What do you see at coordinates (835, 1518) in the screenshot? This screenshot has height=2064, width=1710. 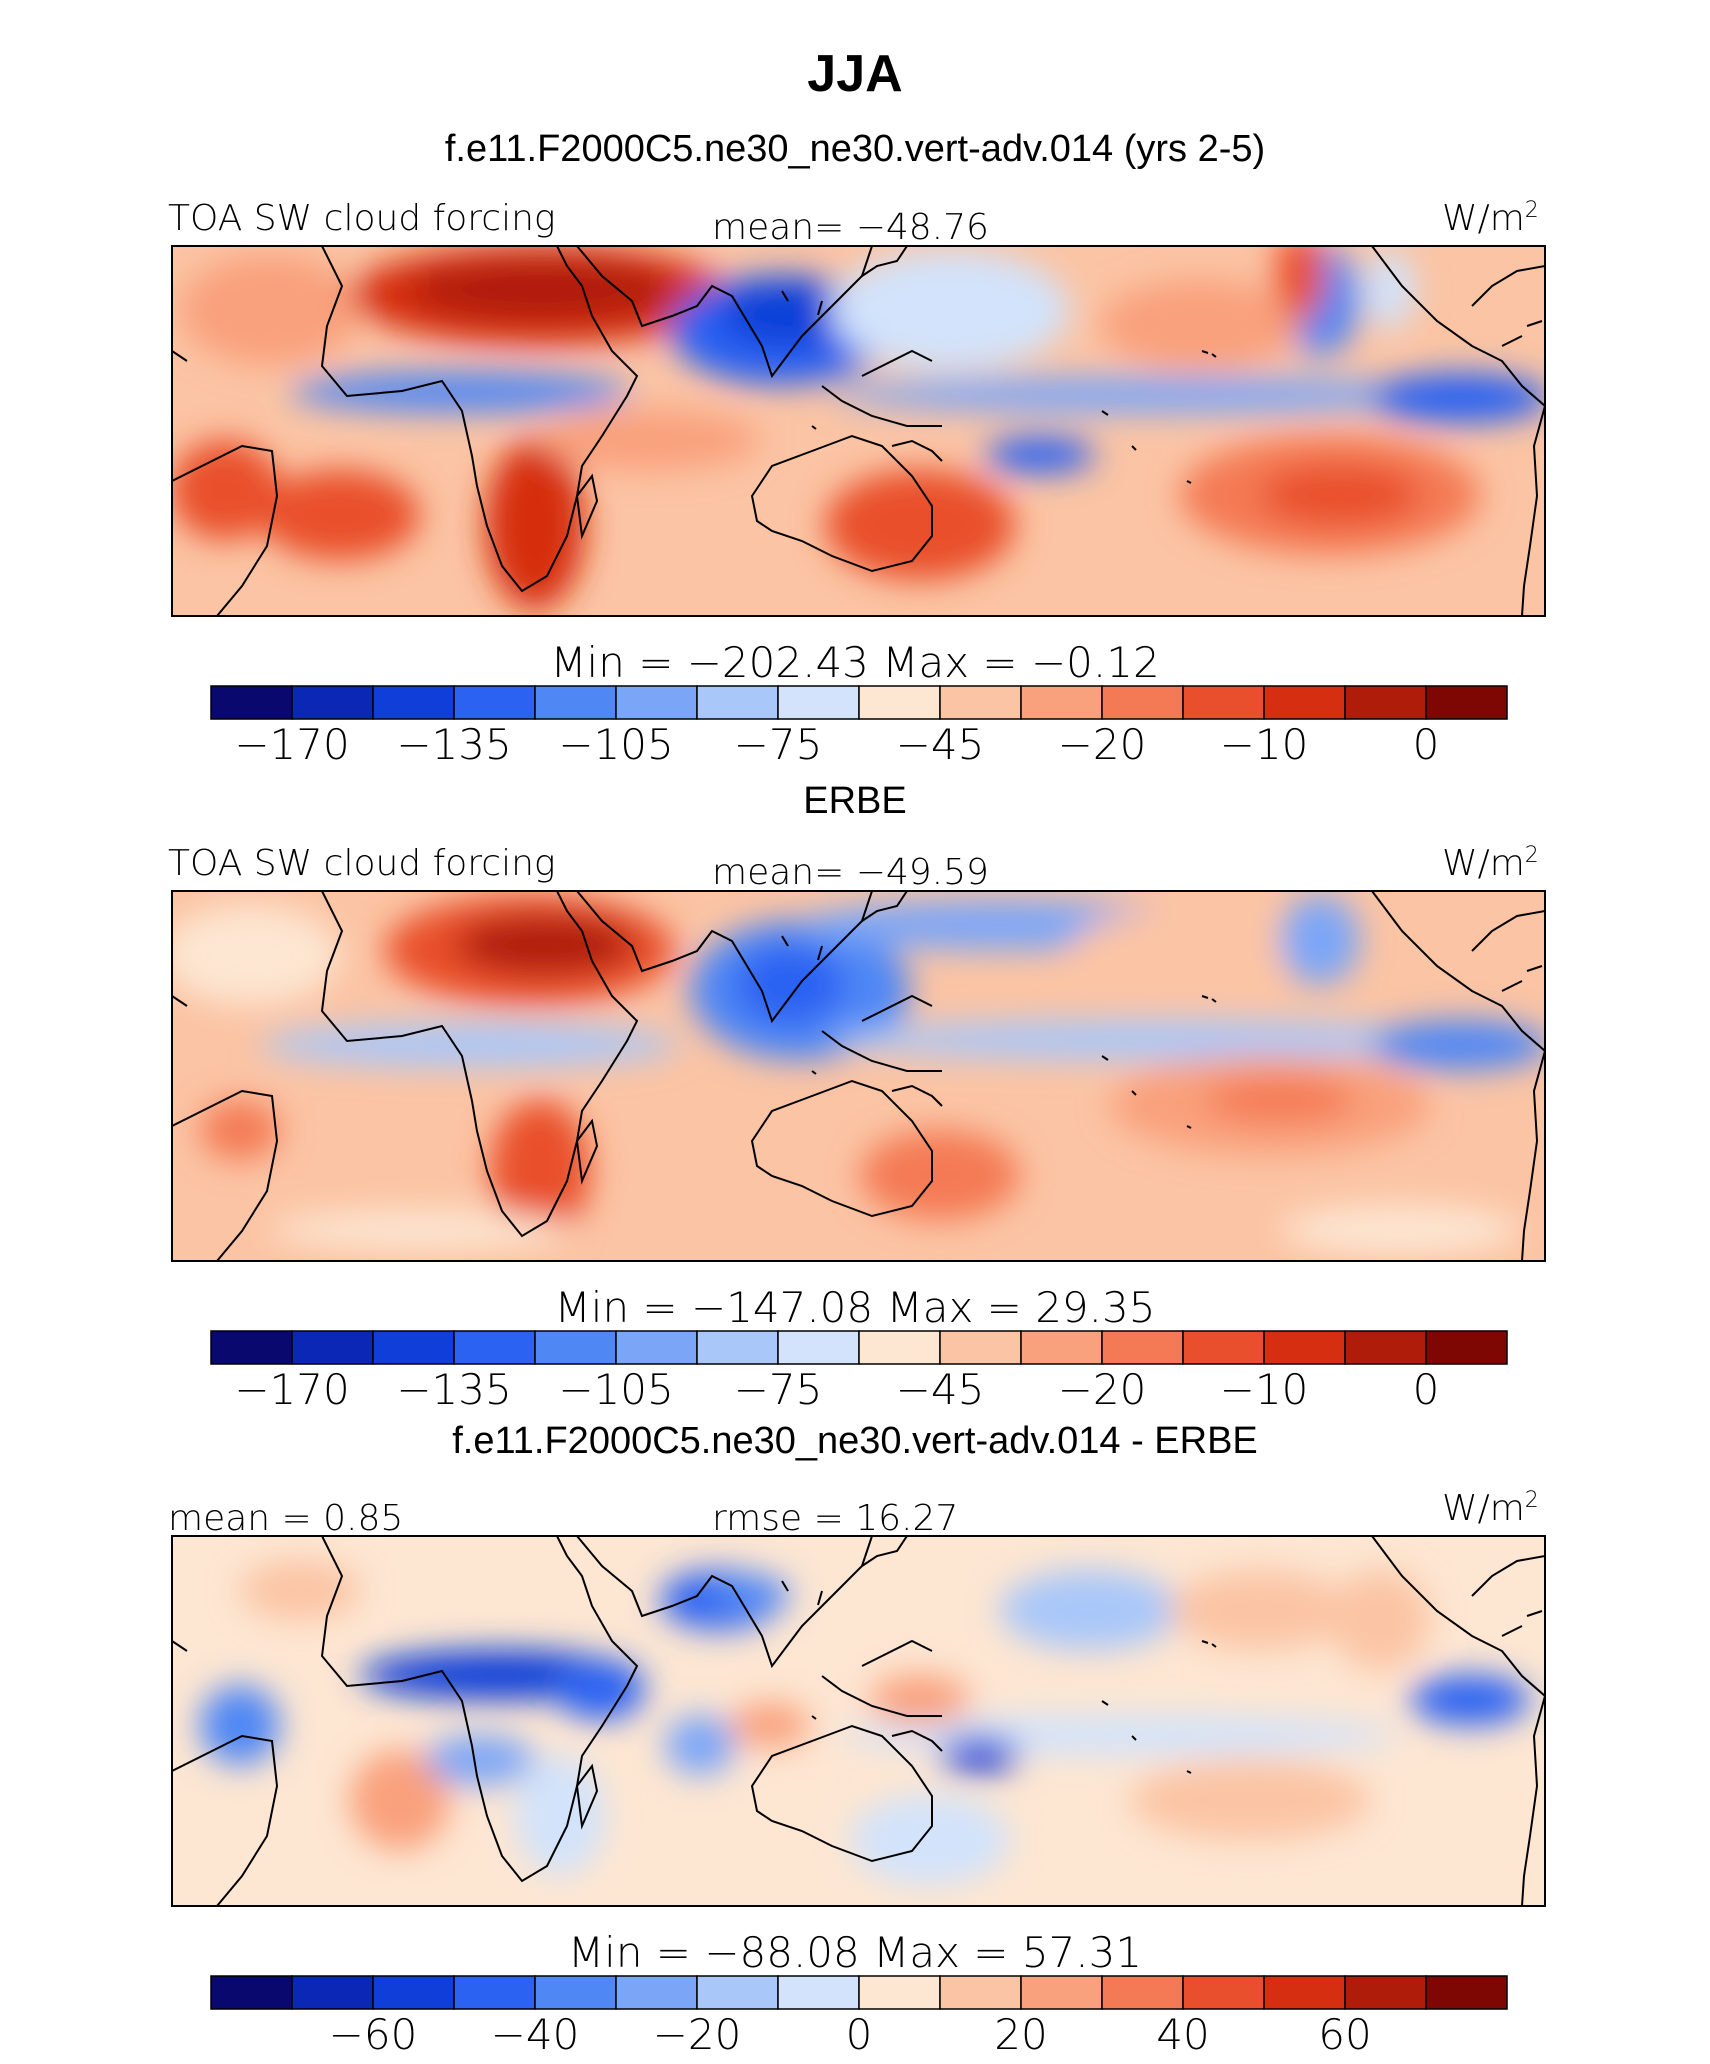 I see `panel-3-rmse-label: rmse = 16.27` at bounding box center [835, 1518].